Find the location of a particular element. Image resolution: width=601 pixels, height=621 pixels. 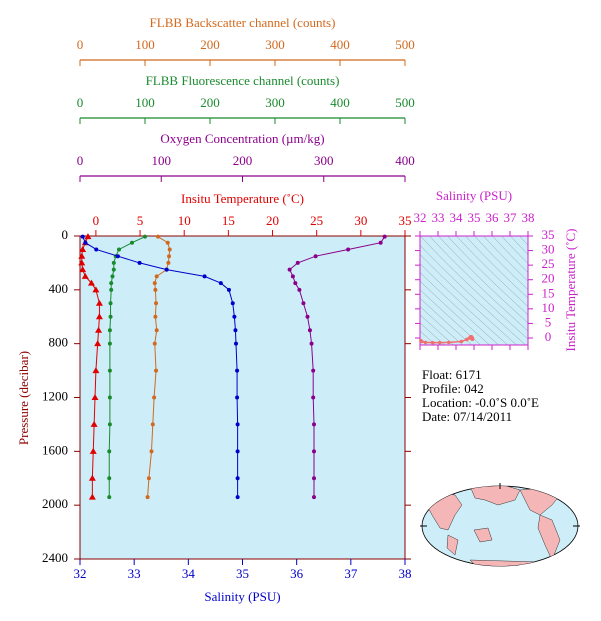

y-tick-label: 15 is located at coordinates (548, 292).